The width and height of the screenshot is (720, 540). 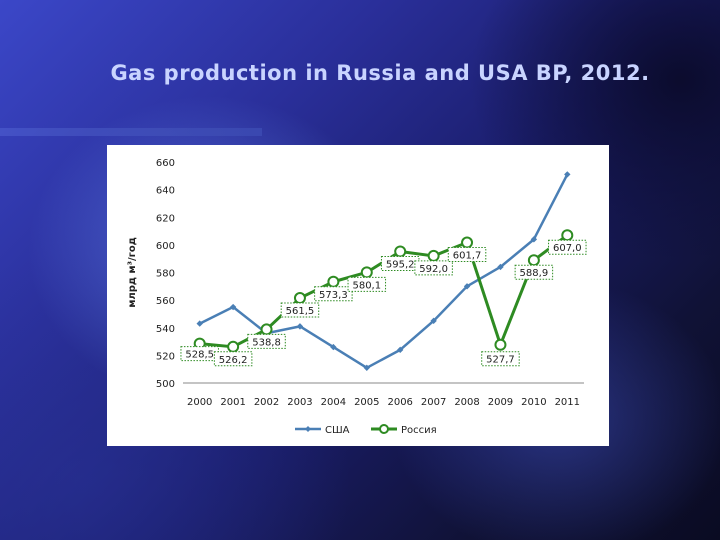 I want to click on data-label: 580,1, so click(x=366, y=285).